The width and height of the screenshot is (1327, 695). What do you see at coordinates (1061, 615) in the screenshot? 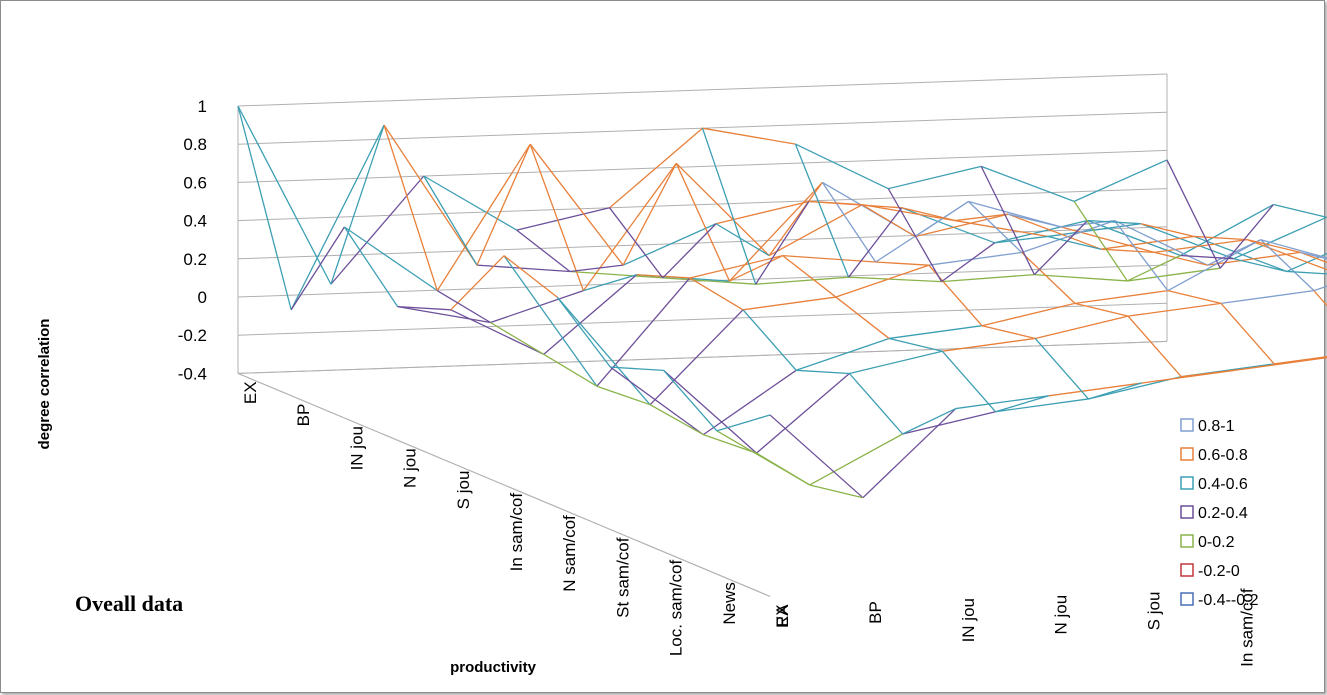
I see `y-category-label: N jou` at bounding box center [1061, 615].